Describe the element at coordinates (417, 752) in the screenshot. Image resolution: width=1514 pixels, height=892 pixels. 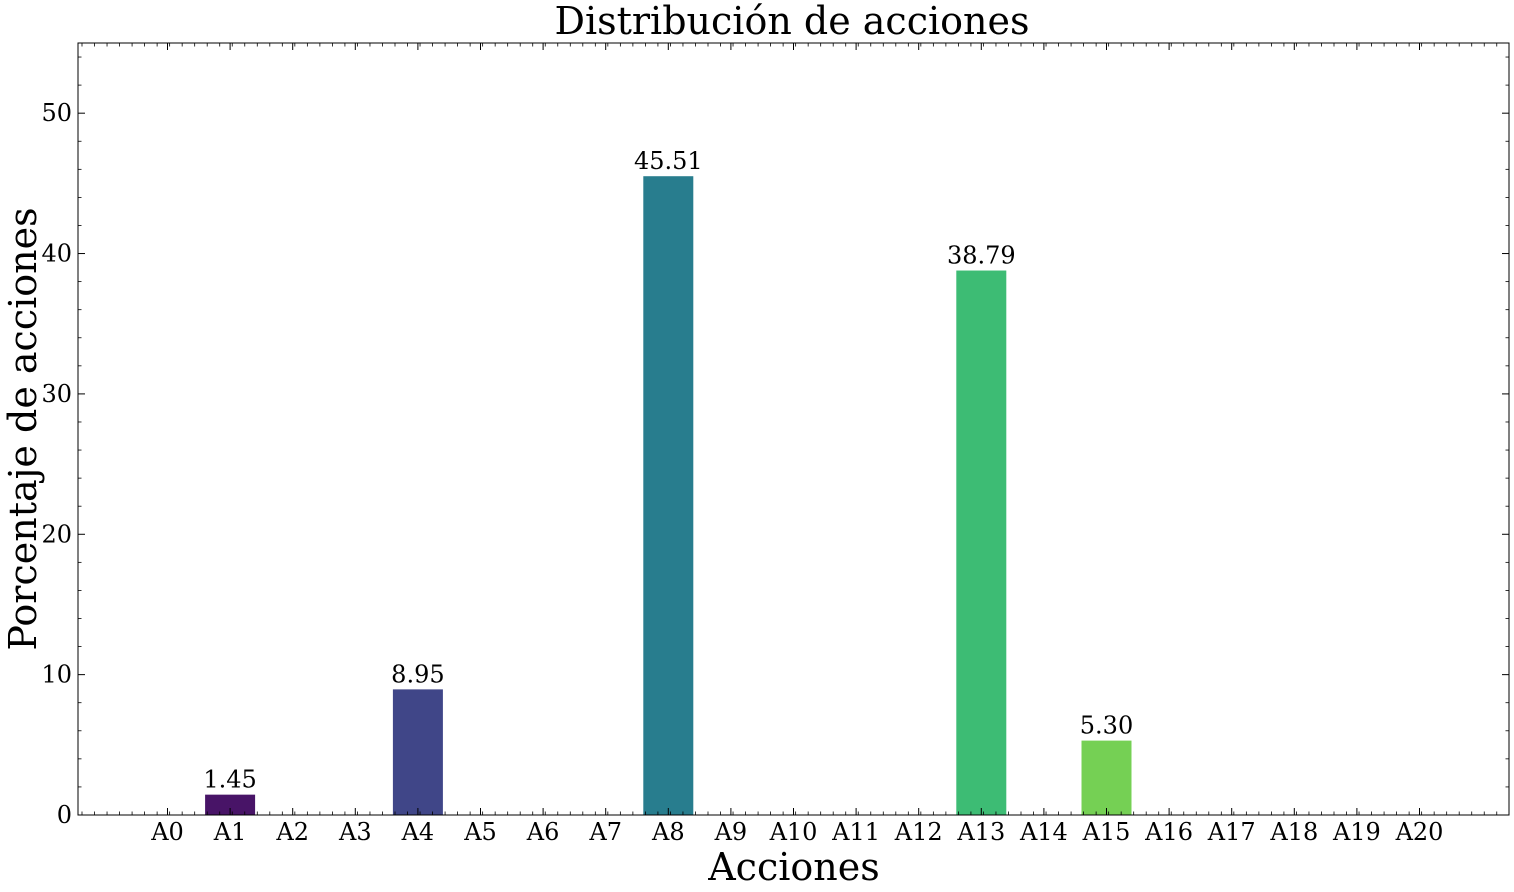
I see `bar-A4` at that location.